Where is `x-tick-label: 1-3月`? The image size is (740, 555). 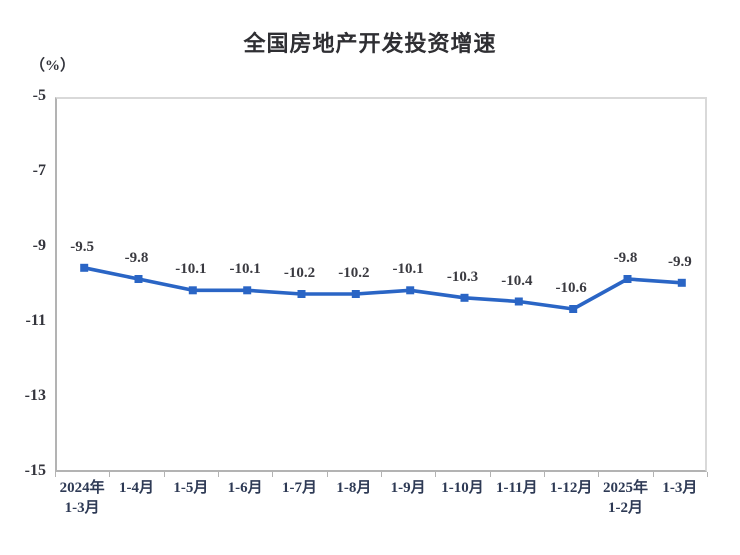
x-tick-label: 1-3月 is located at coordinates (680, 488).